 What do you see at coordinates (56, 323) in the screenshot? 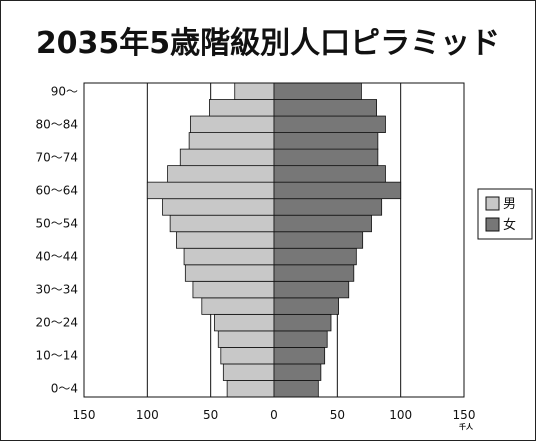
I see `y-tick-label: 20〜24` at bounding box center [56, 323].